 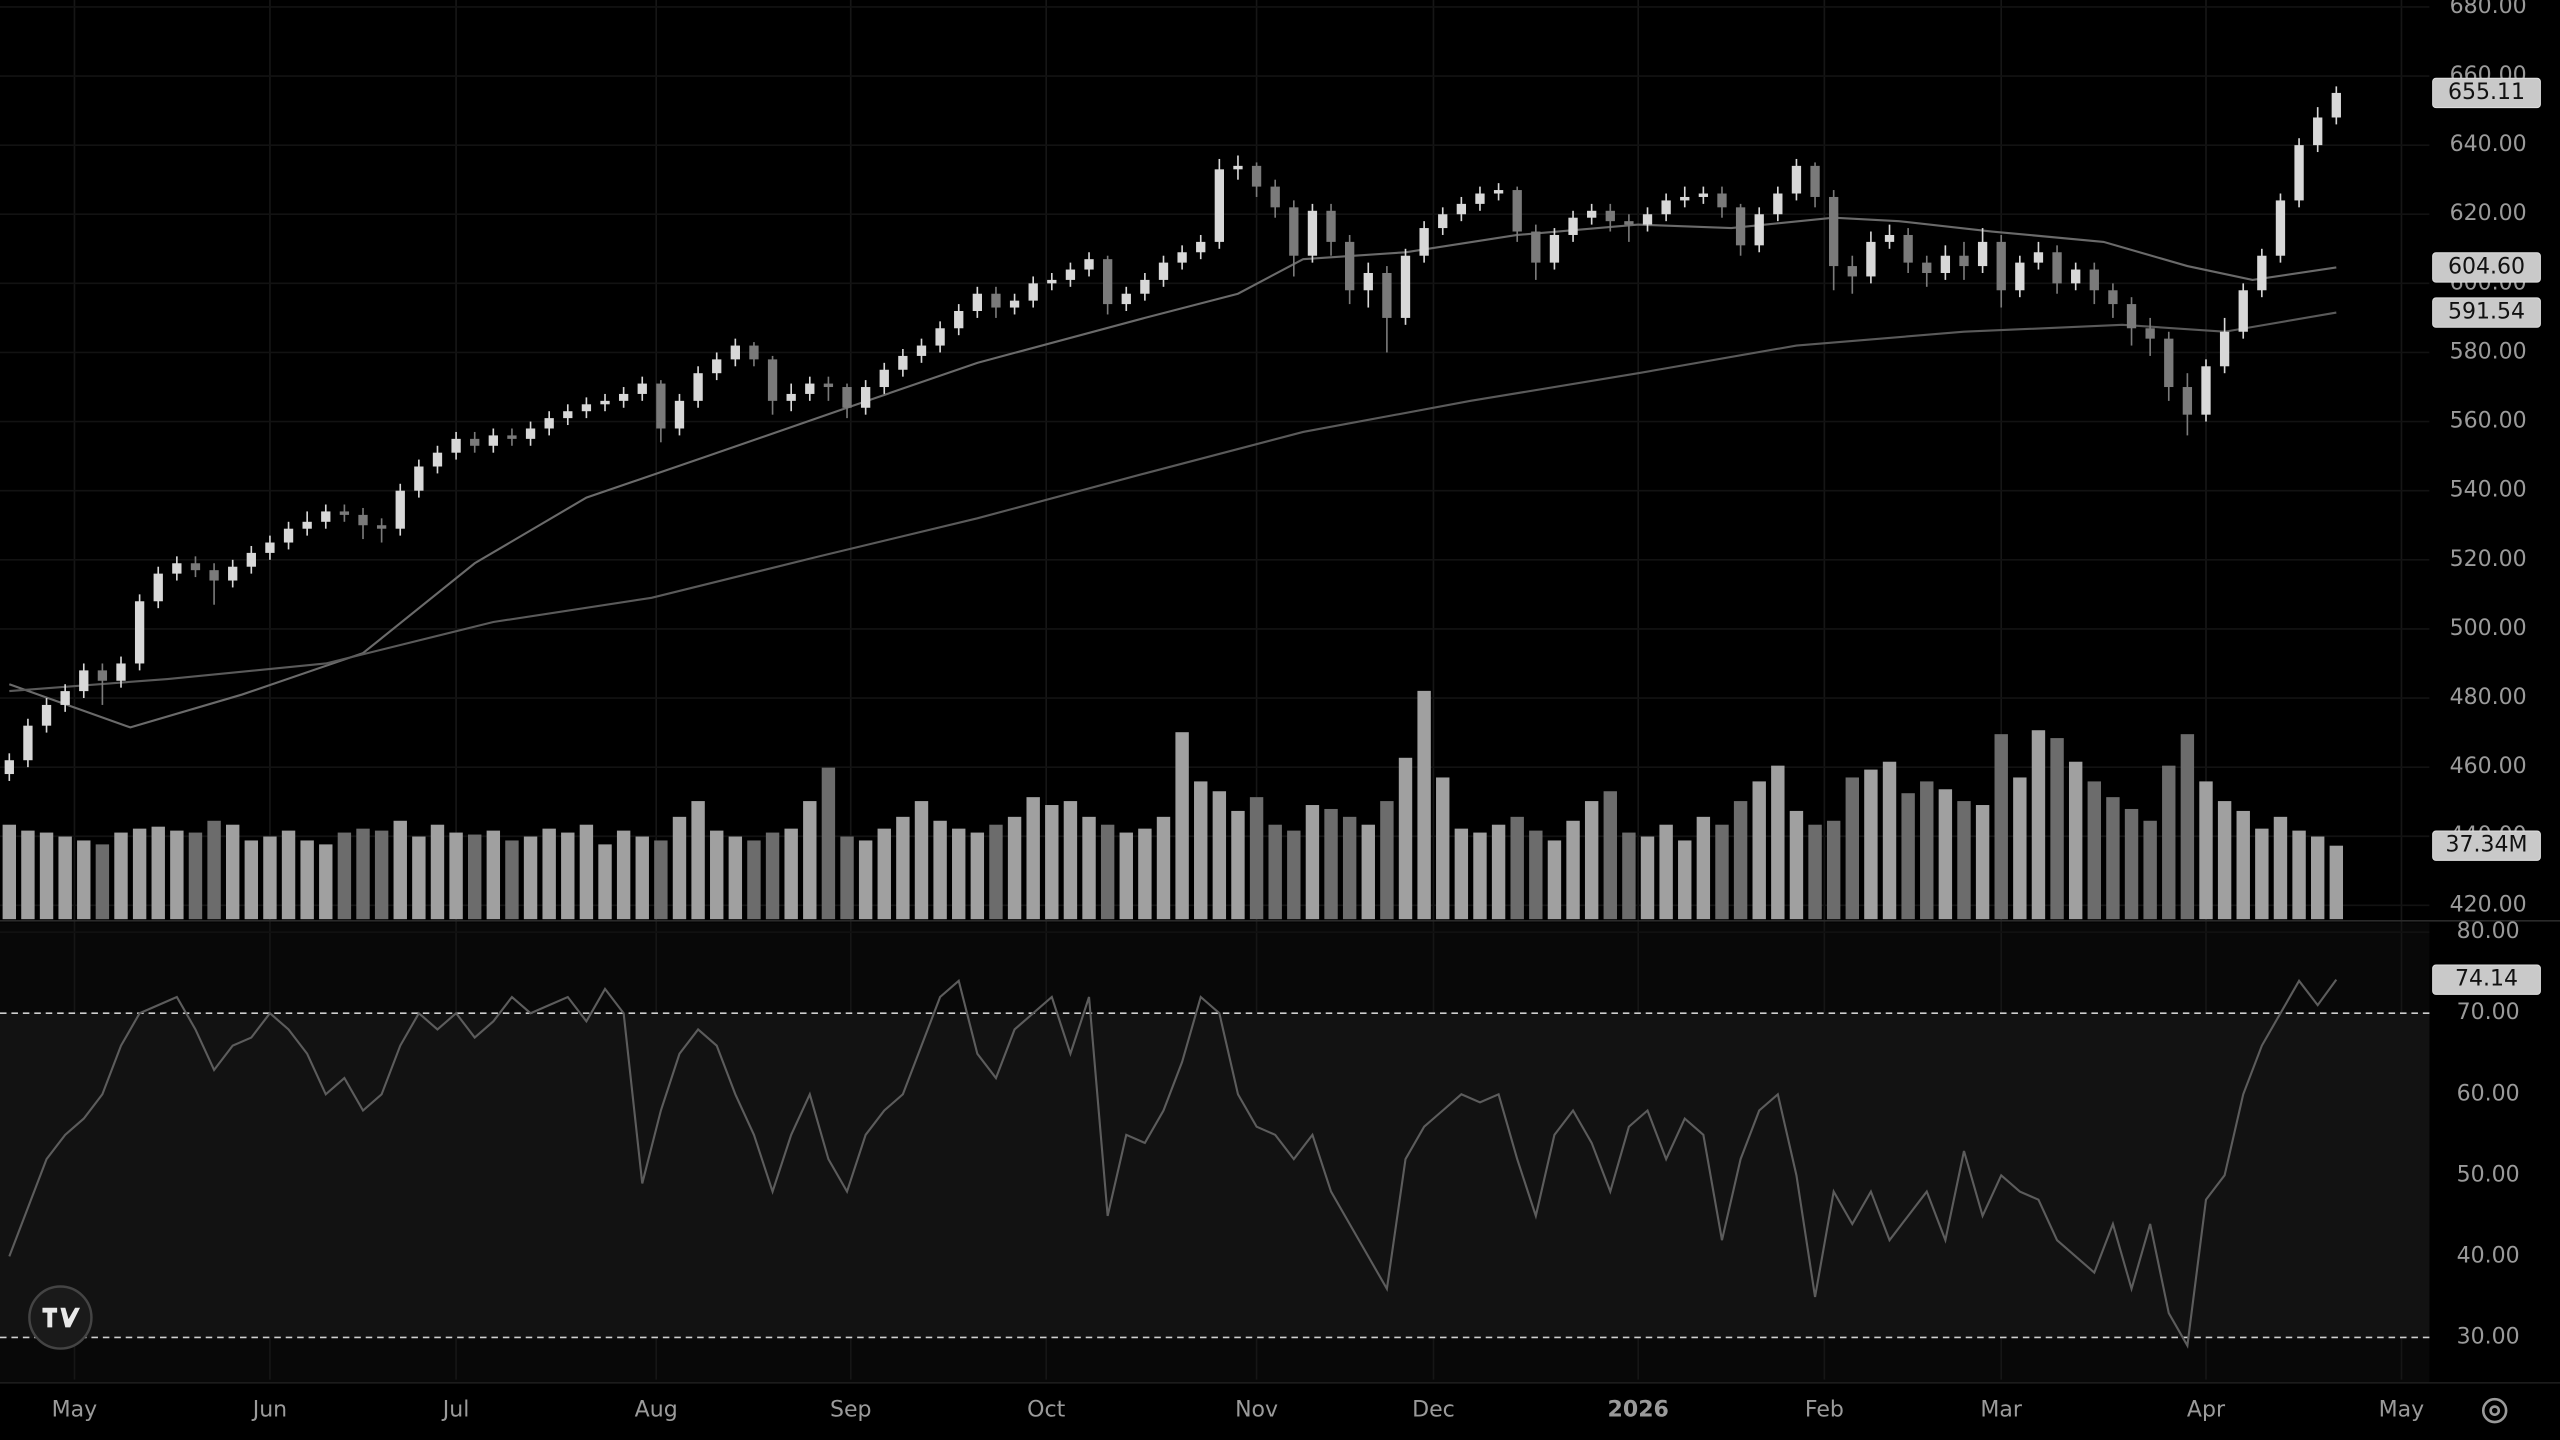 What do you see at coordinates (1256, 1410) in the screenshot?
I see `x-tick-label: Nov` at bounding box center [1256, 1410].